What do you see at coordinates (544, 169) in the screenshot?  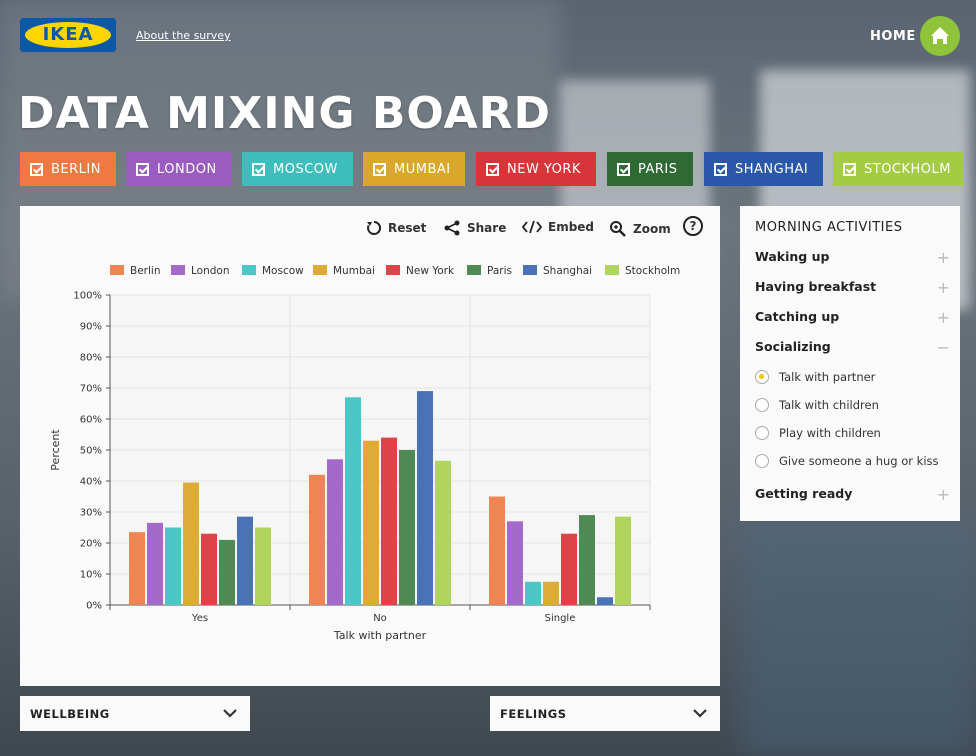 I see `city-label: NEW YORK` at bounding box center [544, 169].